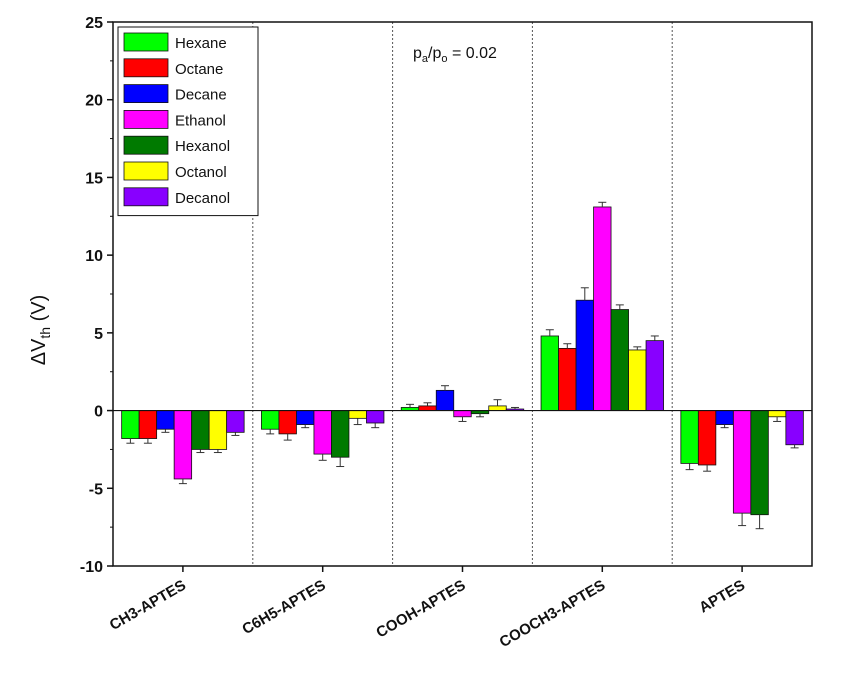 Image resolution: width=846 pixels, height=689 pixels. What do you see at coordinates (420, 609) in the screenshot?
I see `x-tick-label: COOH-APTES` at bounding box center [420, 609].